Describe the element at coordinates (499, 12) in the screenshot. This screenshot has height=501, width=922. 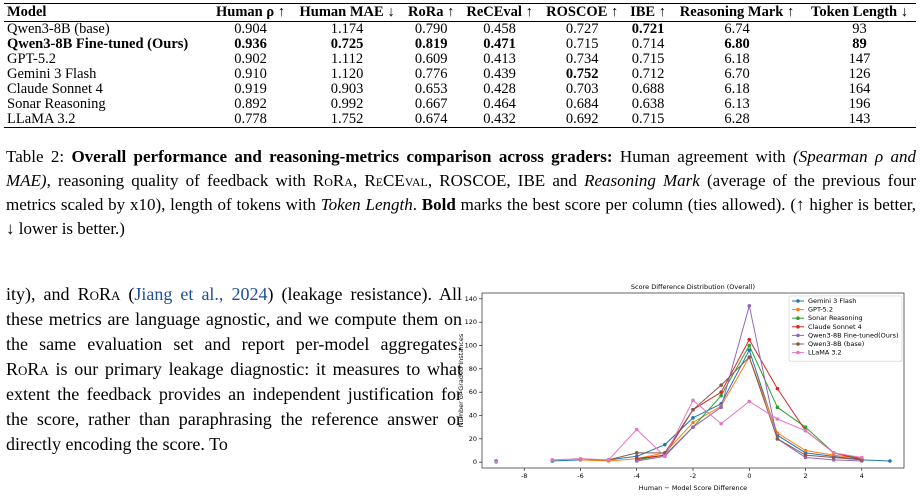
I see `header-cell: ReCEval ↑` at that location.